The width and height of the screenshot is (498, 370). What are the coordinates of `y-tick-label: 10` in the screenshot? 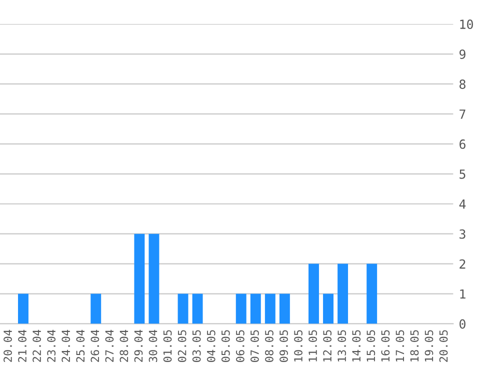 It's located at (466, 25).